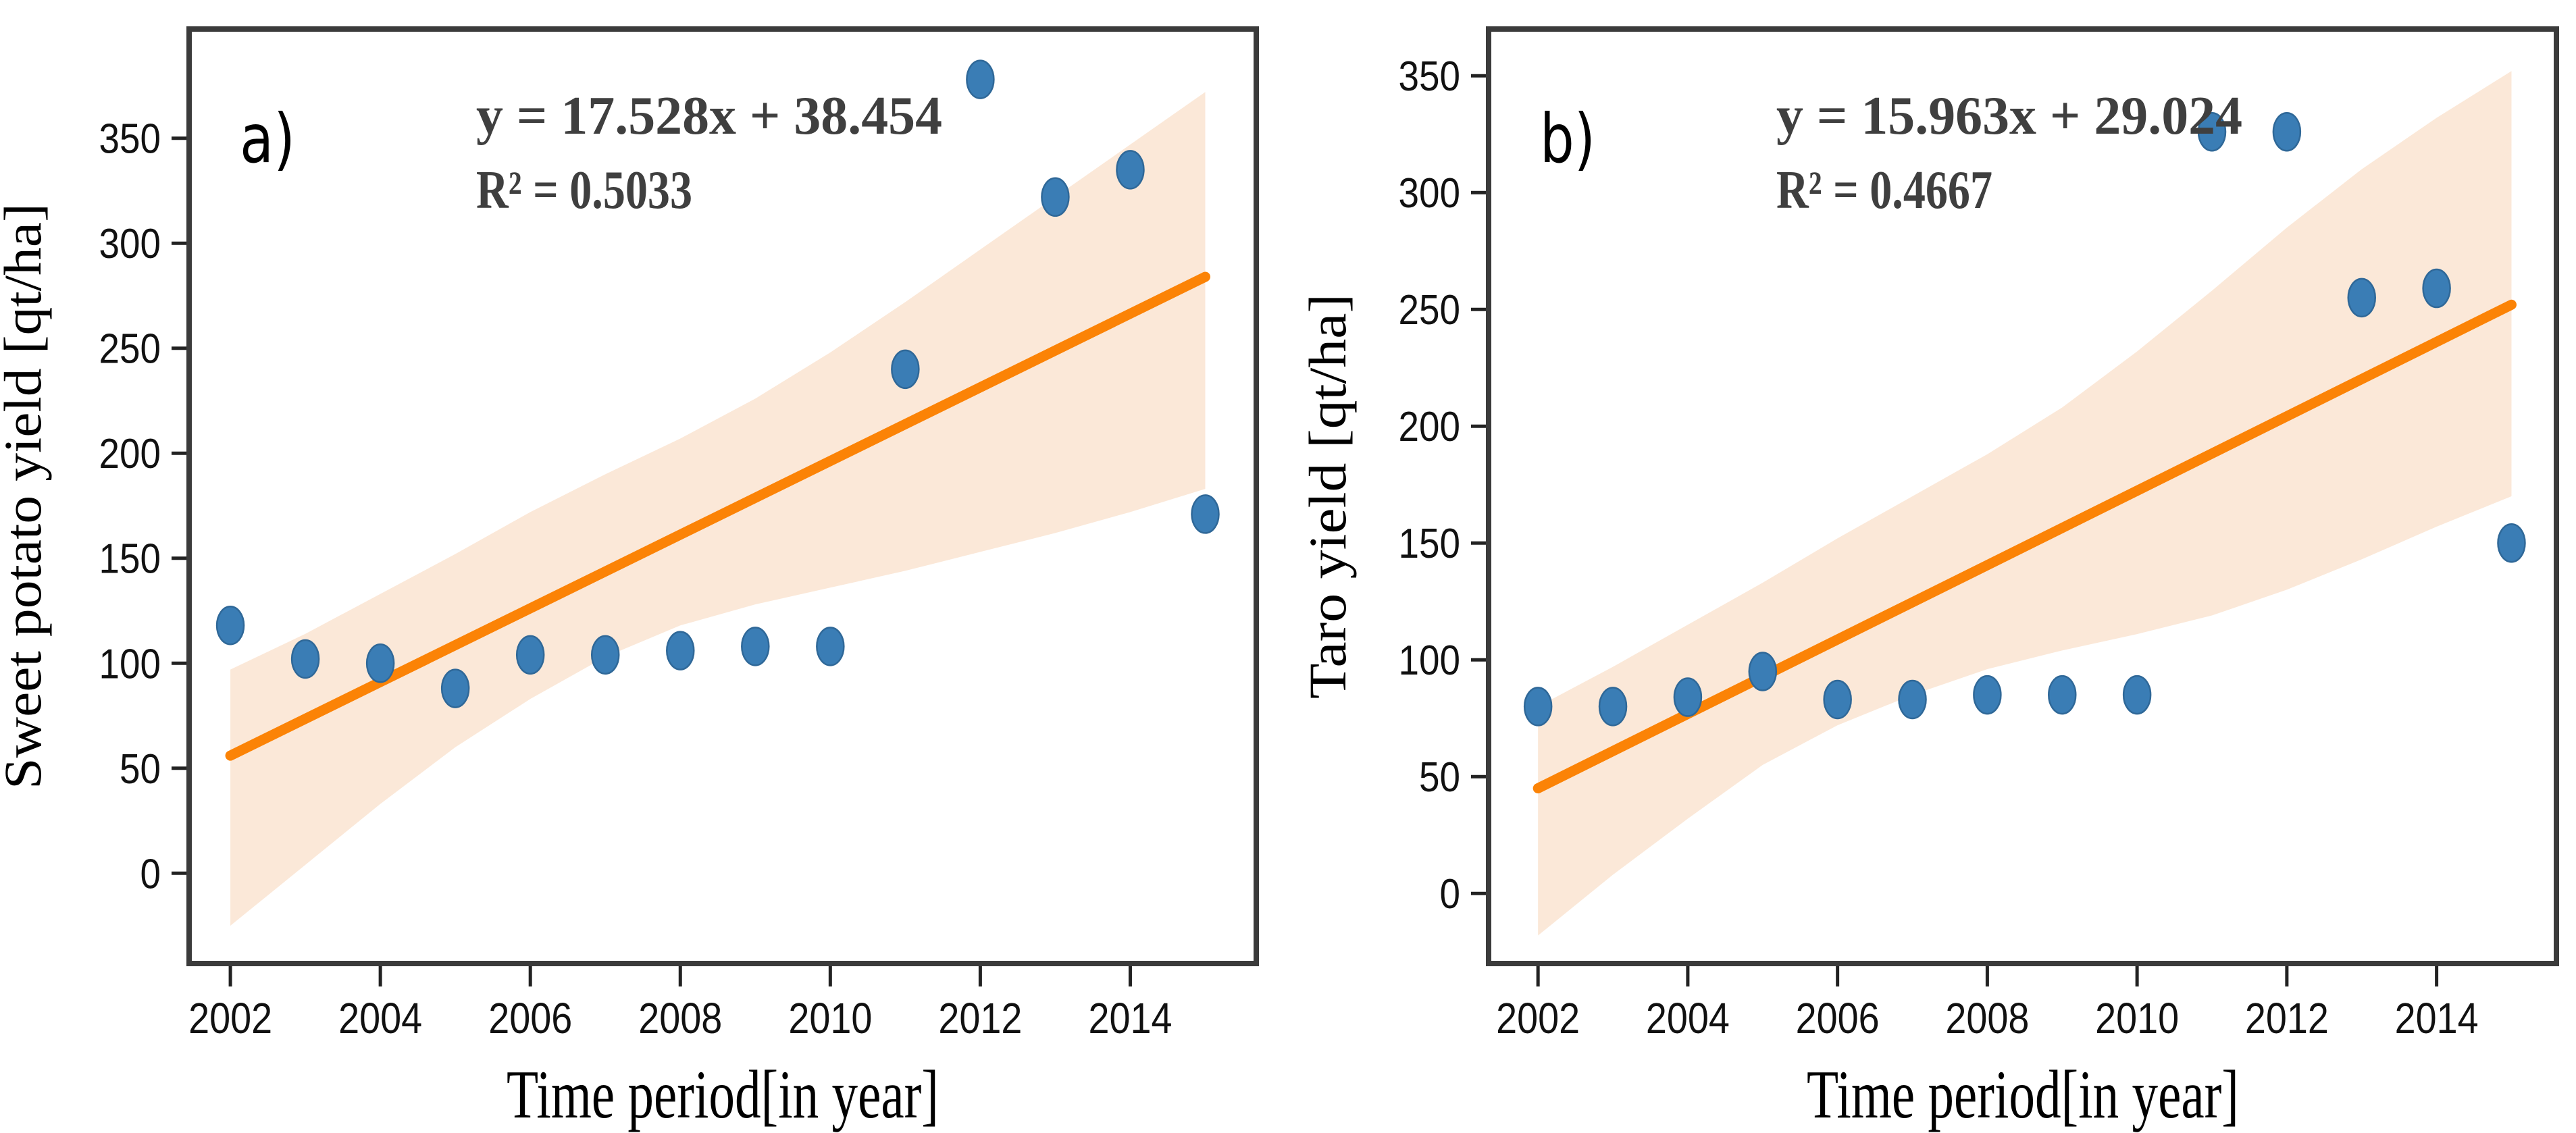 The image size is (2576, 1133). Describe the element at coordinates (2009, 116) in the screenshot. I see `panel-b-equation: y = 15.963x + 29.024` at that location.